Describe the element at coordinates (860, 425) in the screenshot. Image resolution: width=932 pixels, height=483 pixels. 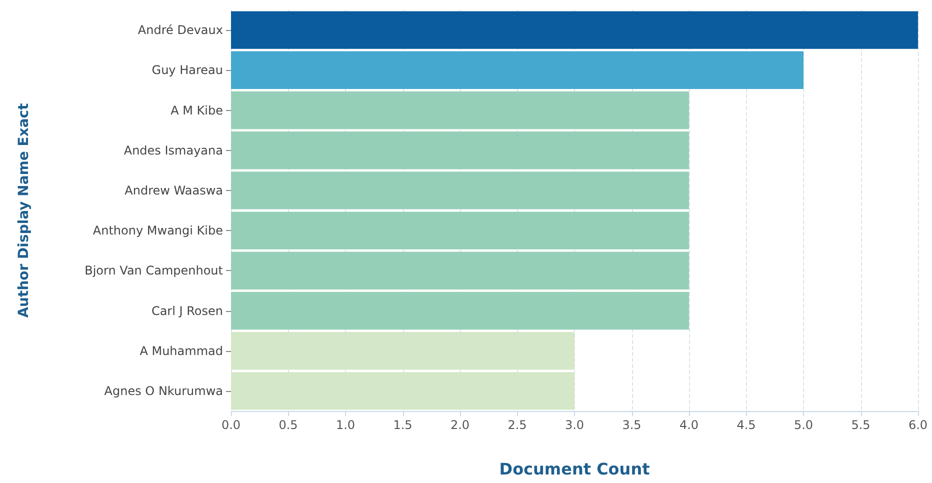
I see `x-tick-label: 5.5` at that location.